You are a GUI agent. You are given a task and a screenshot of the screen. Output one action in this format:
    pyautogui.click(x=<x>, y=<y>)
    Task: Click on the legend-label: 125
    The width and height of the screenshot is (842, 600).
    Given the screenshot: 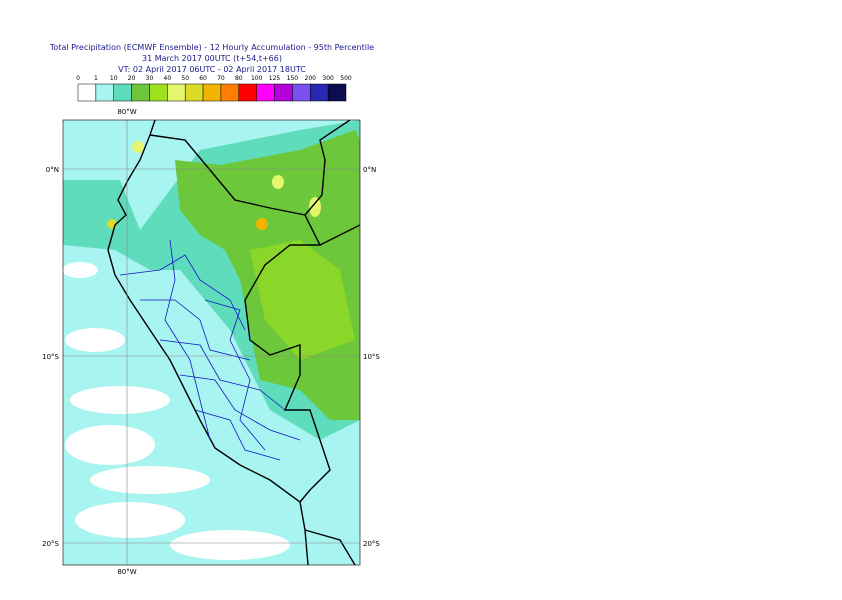 What is the action you would take?
    pyautogui.click(x=275, y=78)
    